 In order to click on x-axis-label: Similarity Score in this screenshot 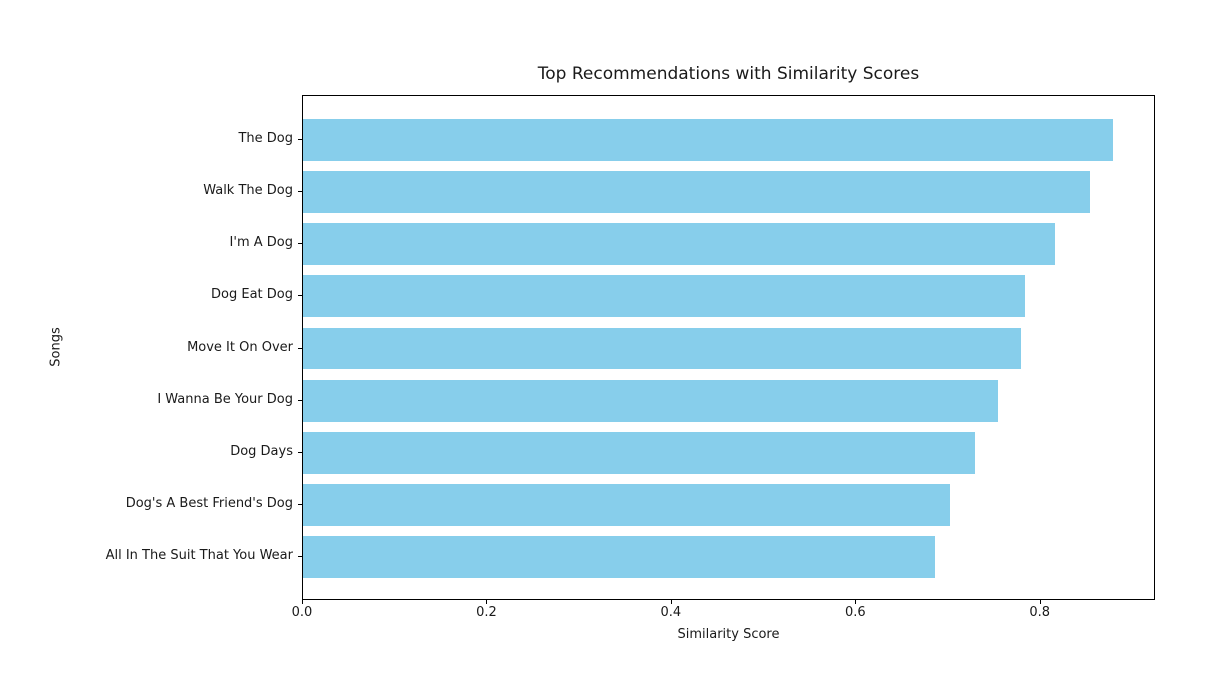, I will do `click(728, 634)`.